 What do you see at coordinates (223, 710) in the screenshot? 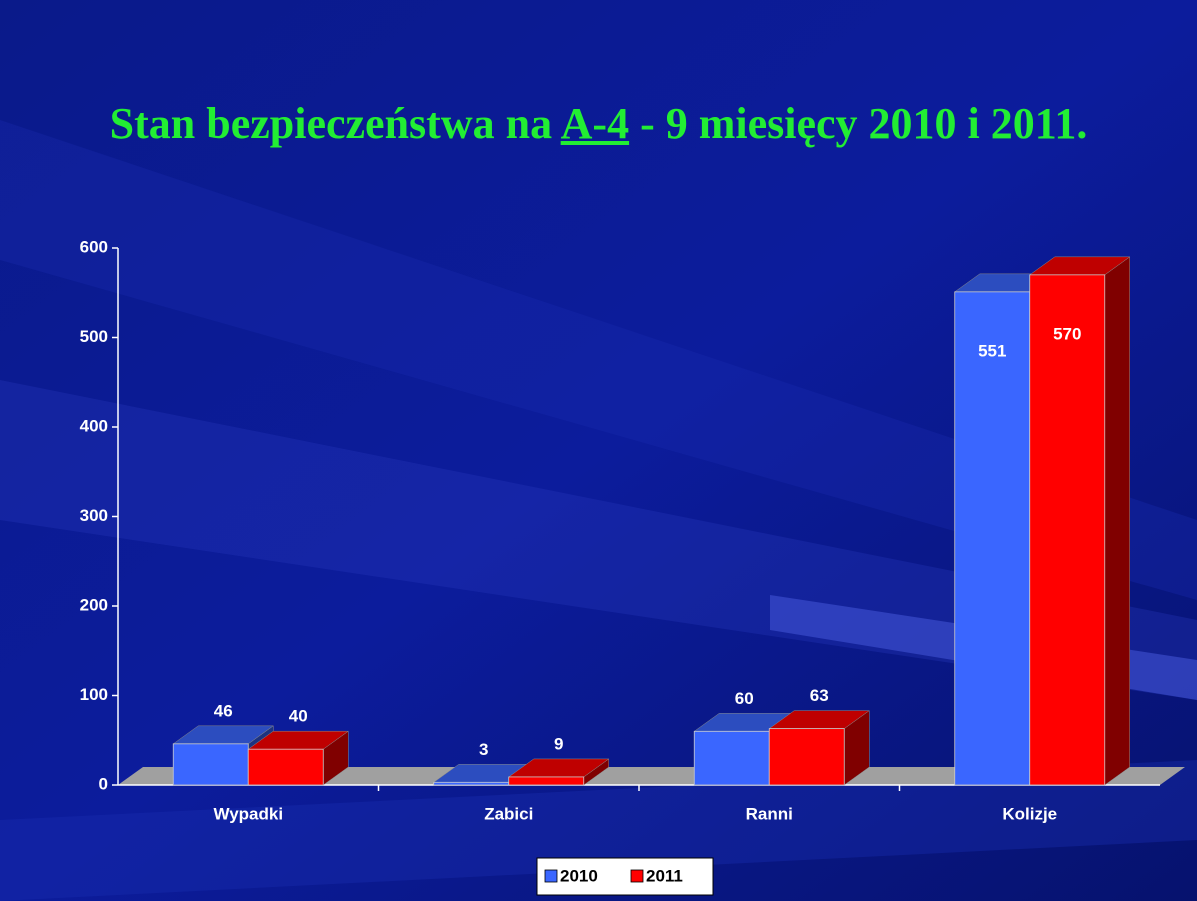
I see `value-label: 46` at bounding box center [223, 710].